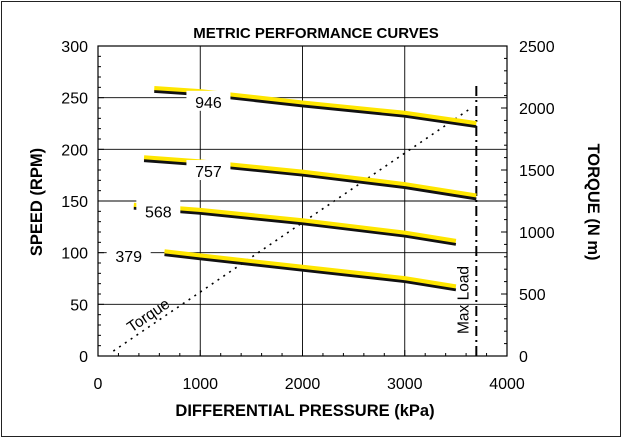 Image resolution: width=624 pixels, height=440 pixels. What do you see at coordinates (405, 384) in the screenshot?
I see `x-tick-label: 3000` at bounding box center [405, 384].